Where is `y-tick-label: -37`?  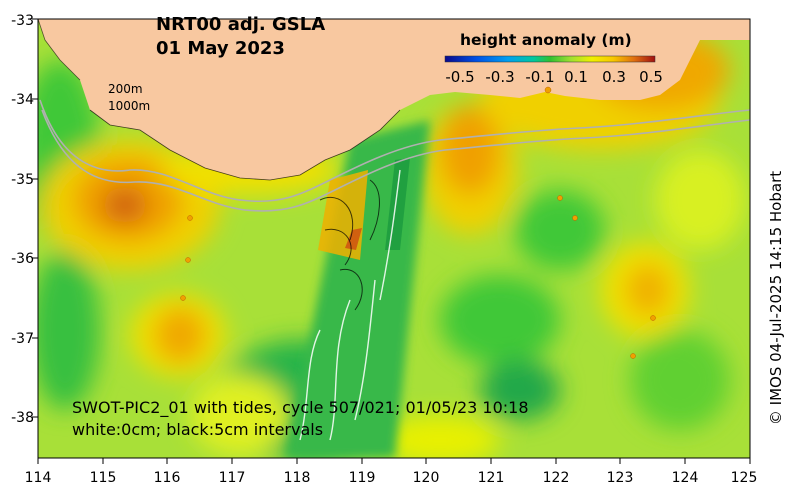
y-tick-label: -37 is located at coordinates (22, 339).